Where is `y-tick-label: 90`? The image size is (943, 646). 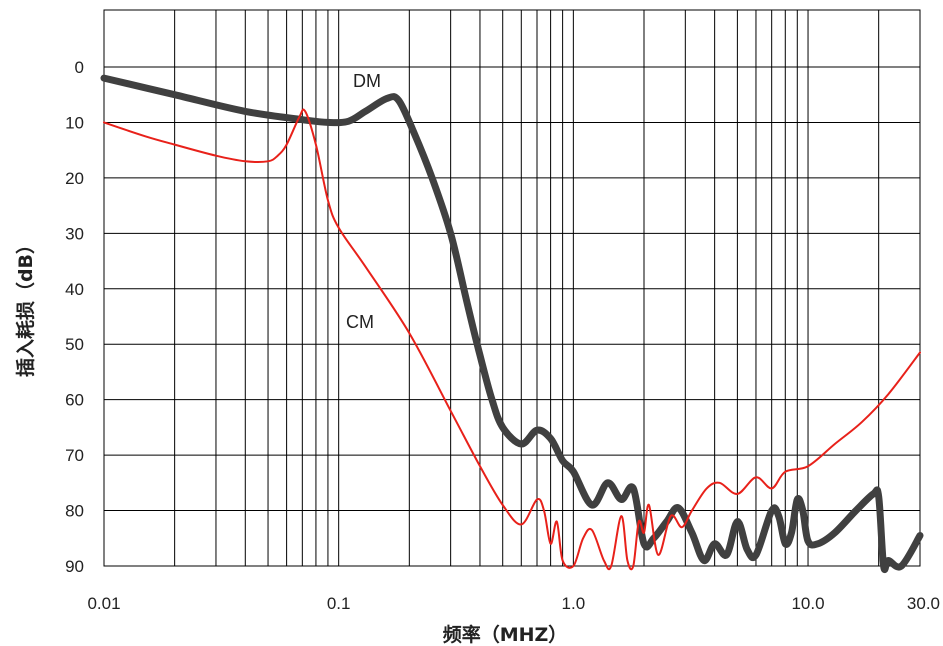 y-tick-label: 90 is located at coordinates (74, 566).